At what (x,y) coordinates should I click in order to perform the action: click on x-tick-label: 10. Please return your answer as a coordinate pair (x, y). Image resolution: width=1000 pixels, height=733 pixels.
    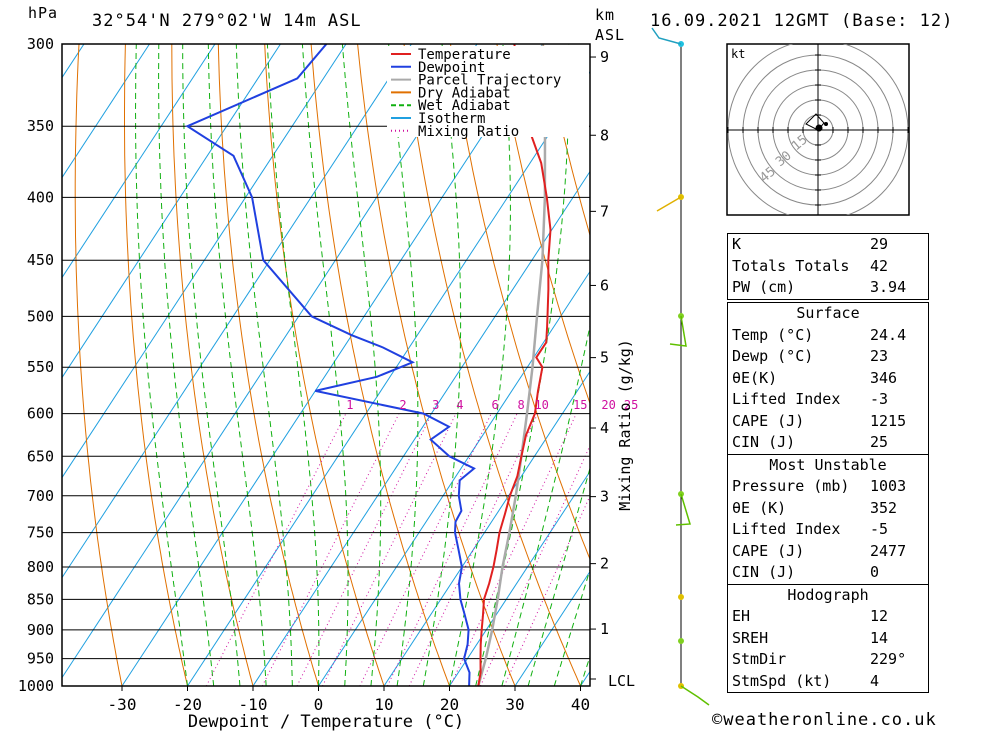
    Looking at the image, I should click on (383, 704).